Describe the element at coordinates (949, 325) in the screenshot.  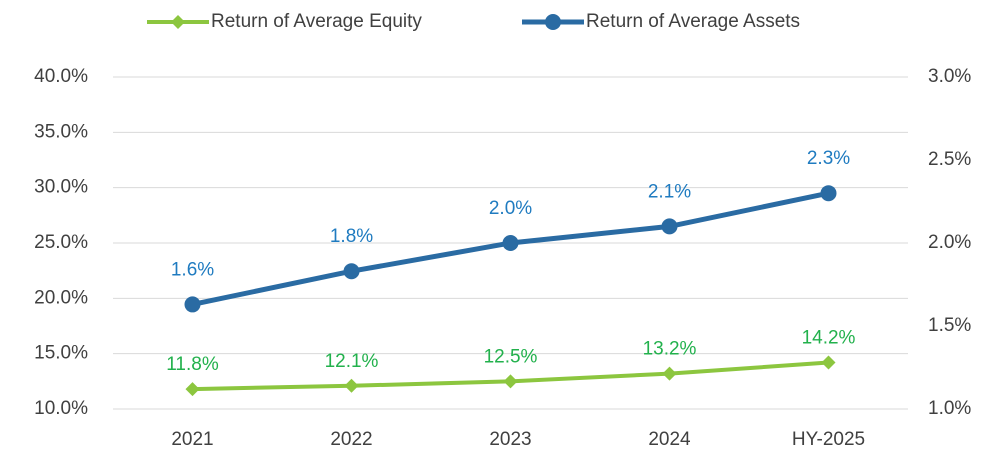
I see `y2-tick-label: 1.5%` at that location.